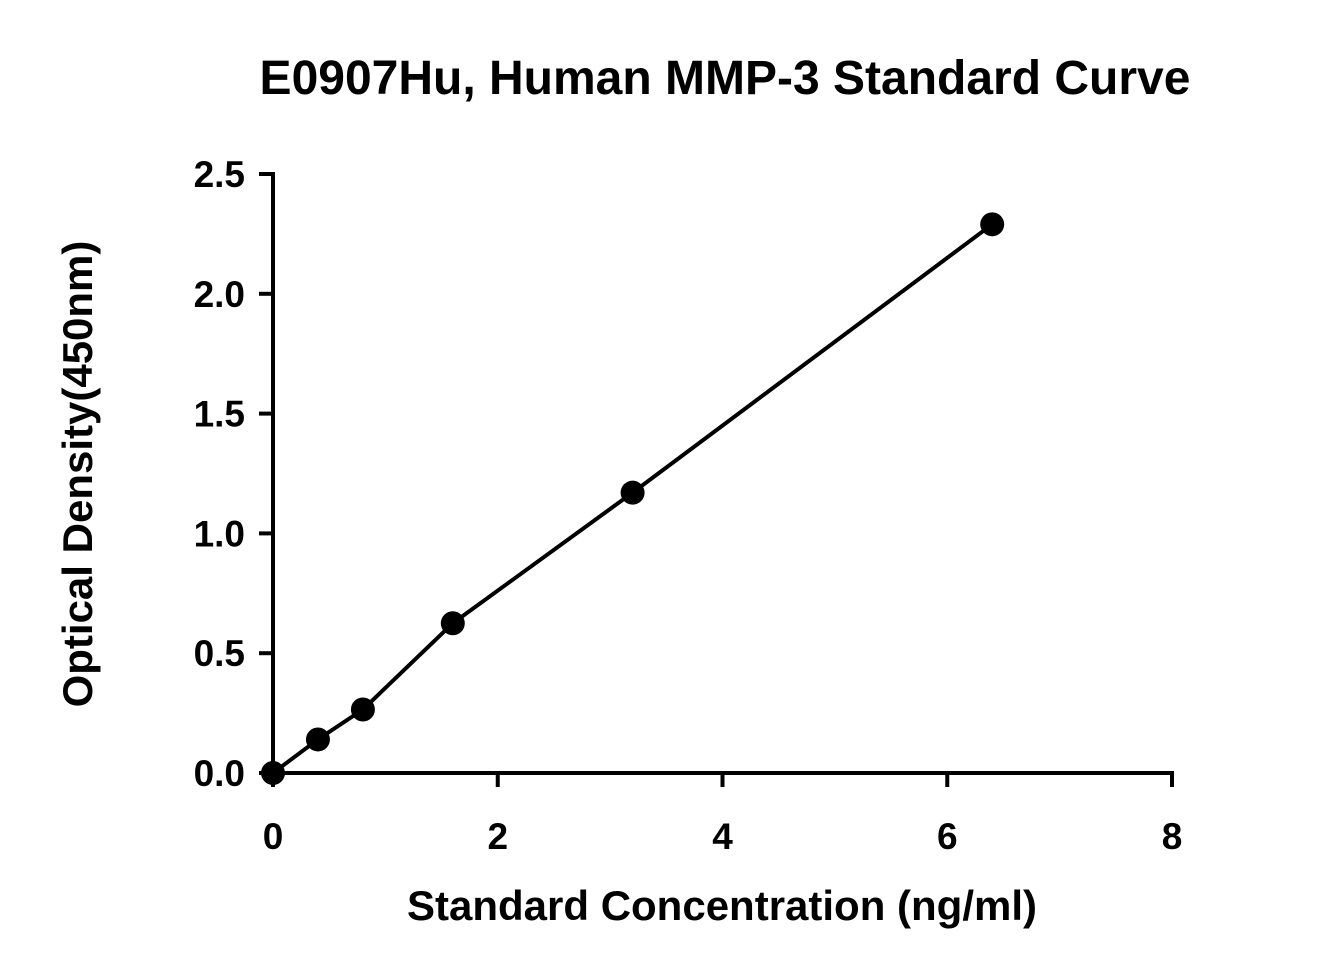  I want to click on x-tick-label: 8, so click(1172, 836).